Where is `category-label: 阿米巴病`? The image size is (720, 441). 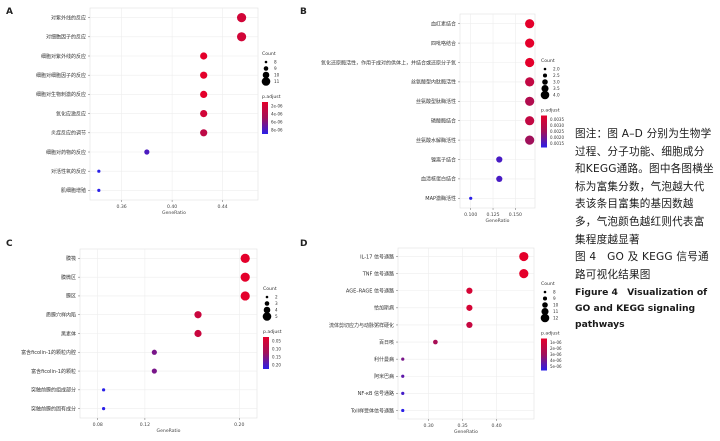 category-label: 阿米巴病 is located at coordinates (384, 376).